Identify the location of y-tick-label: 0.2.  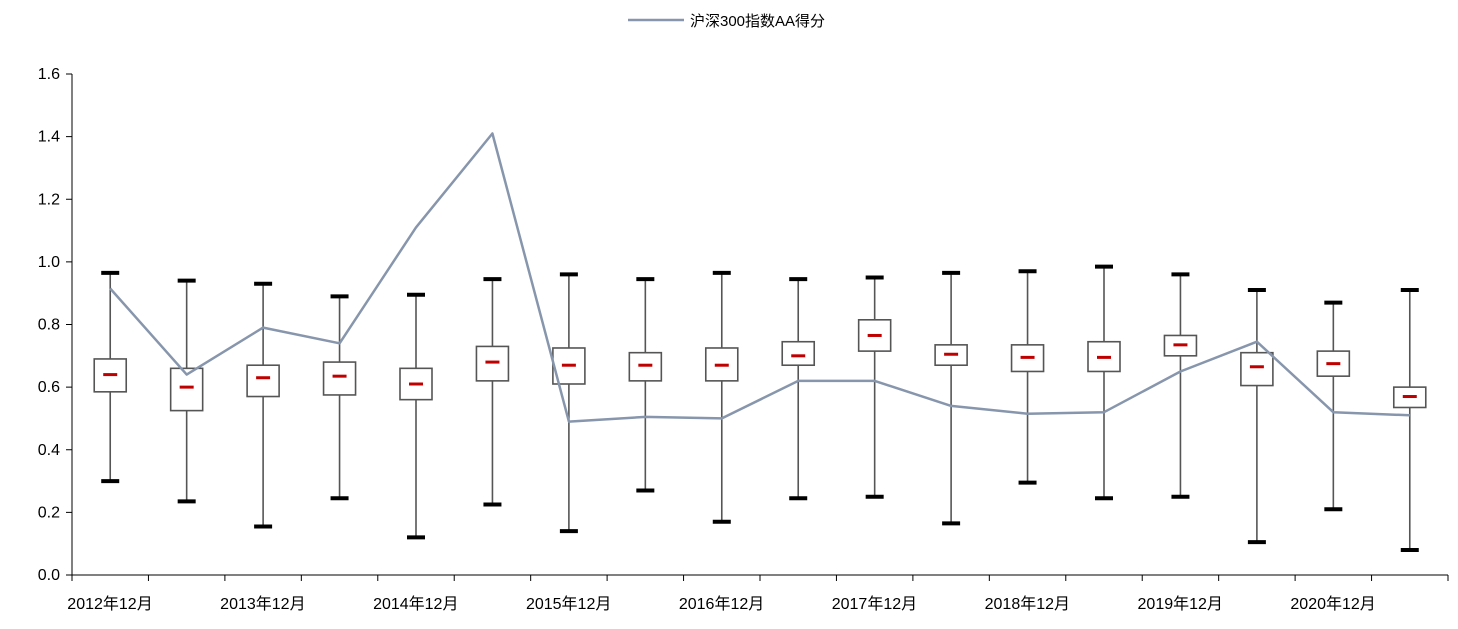
(49, 512).